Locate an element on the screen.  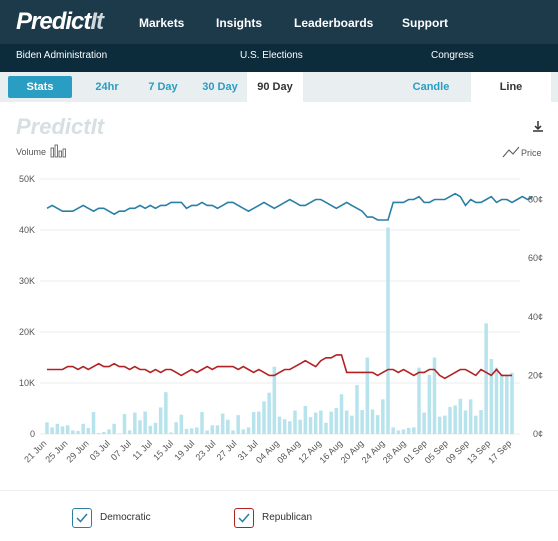
price-axis-tick: 40¢ is located at coordinates (535, 317).